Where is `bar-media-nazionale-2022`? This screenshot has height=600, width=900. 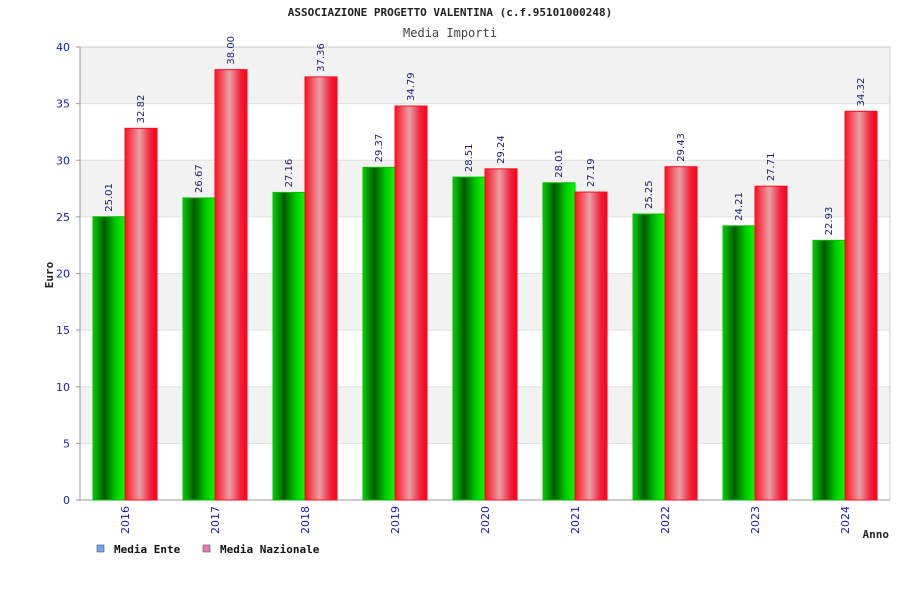
bar-media-nazionale-2022 is located at coordinates (681, 333).